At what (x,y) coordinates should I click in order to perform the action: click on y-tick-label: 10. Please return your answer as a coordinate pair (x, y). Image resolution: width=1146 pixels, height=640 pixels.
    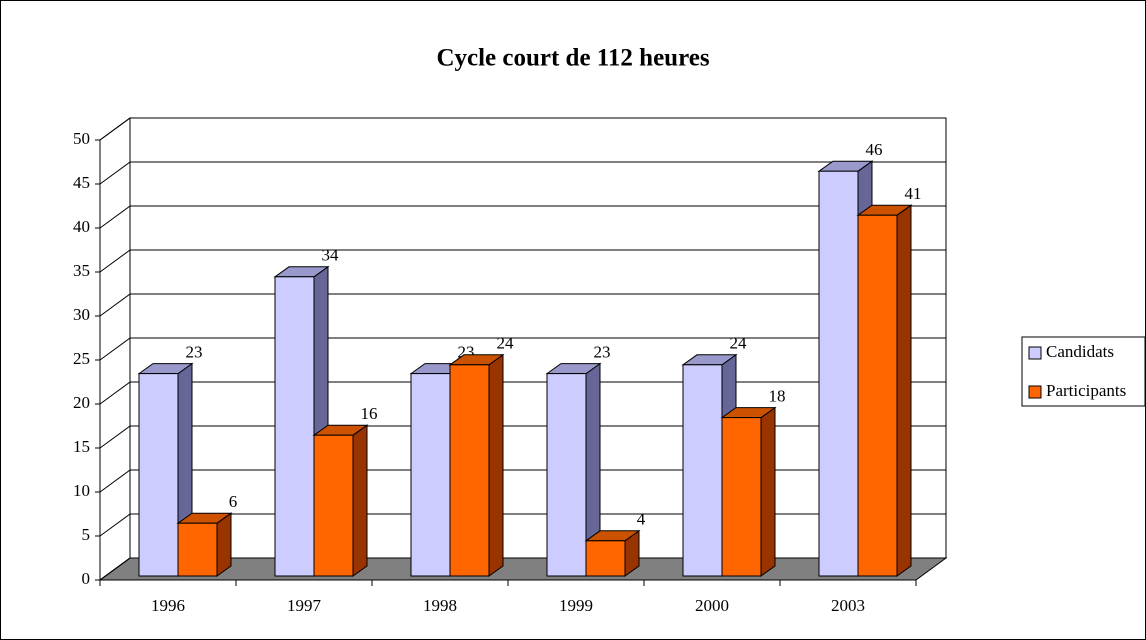
    Looking at the image, I should click on (81, 490).